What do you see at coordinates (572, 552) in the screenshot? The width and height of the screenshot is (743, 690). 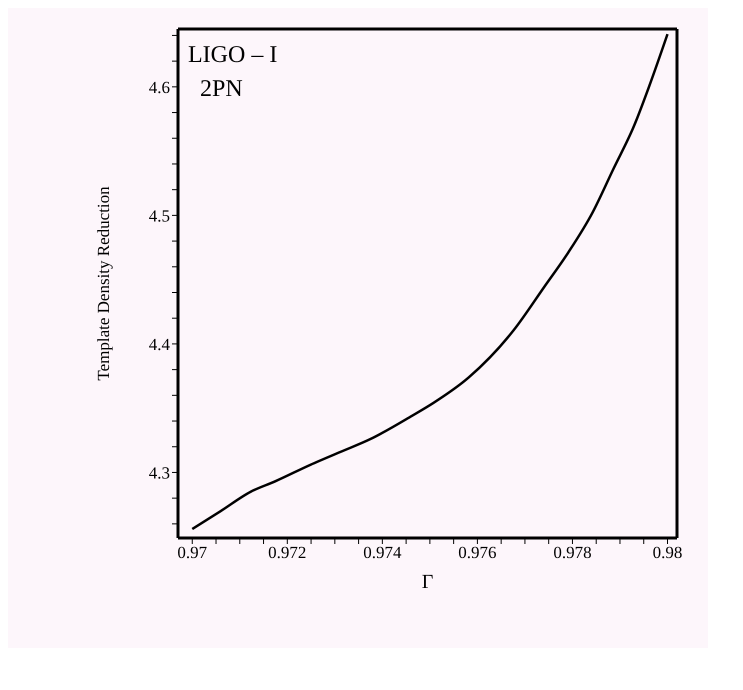 I see `x-tick-label: 0.978` at bounding box center [572, 552].